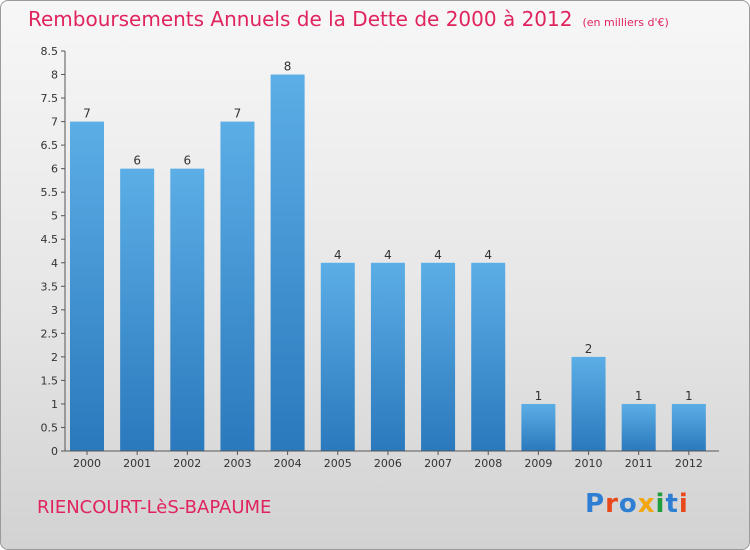  I want to click on x-tick-label: 2010, so click(589, 463).